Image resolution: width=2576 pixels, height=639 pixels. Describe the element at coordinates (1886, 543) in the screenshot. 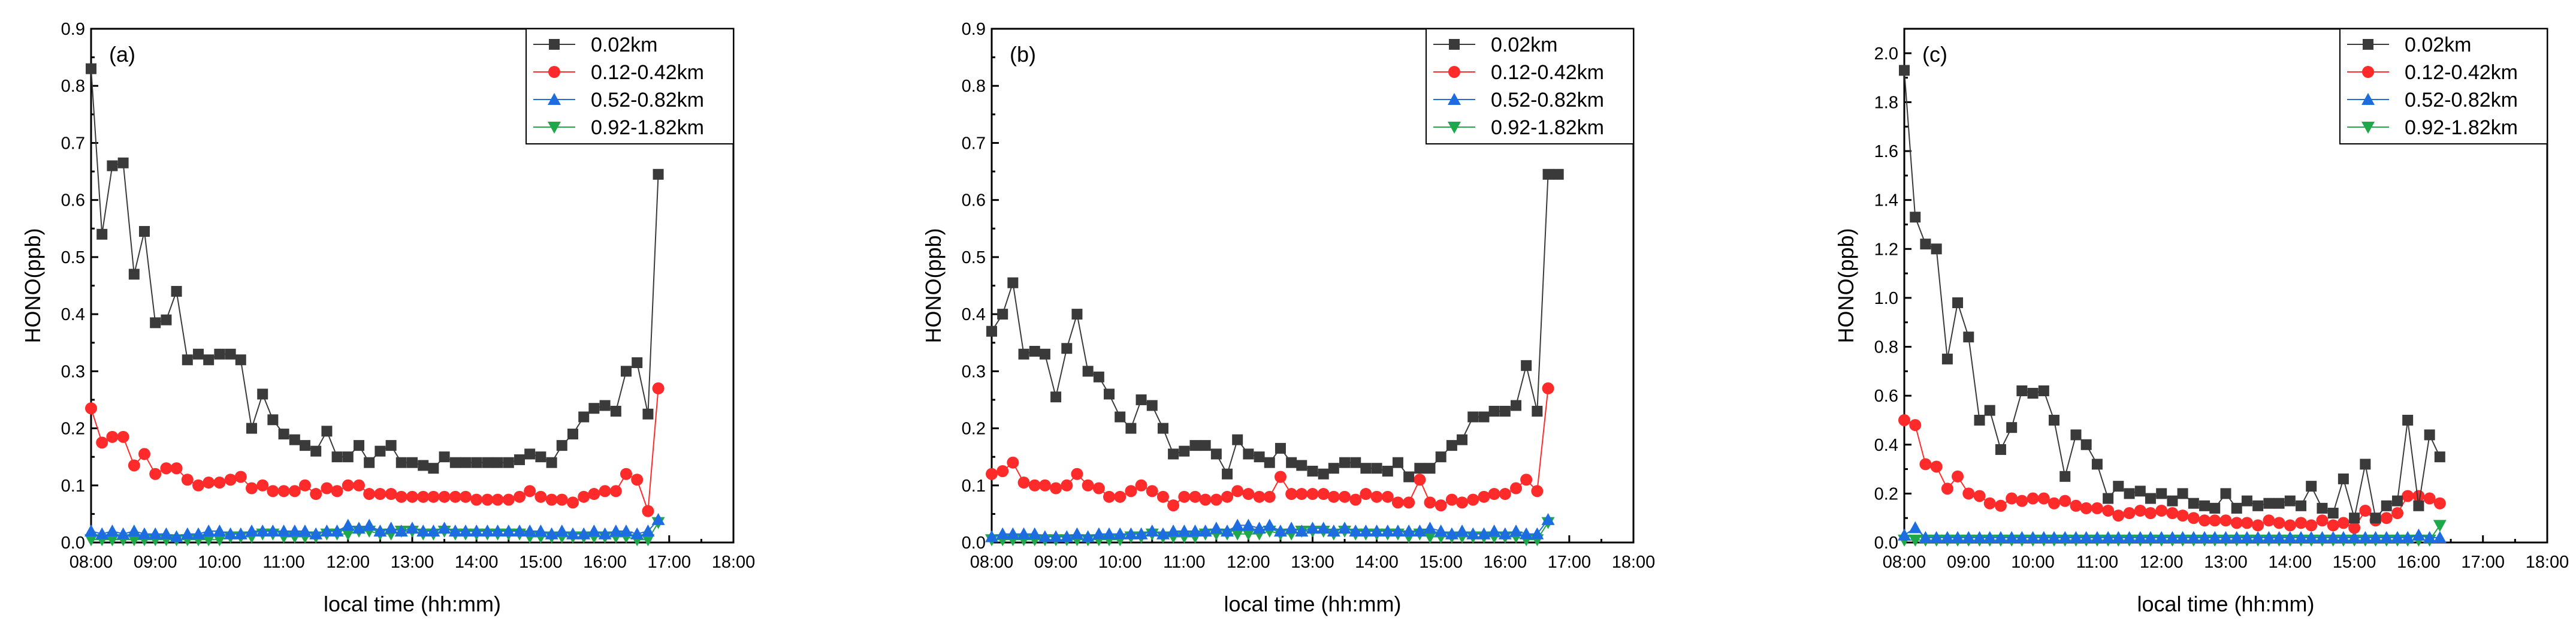

I see `y-tick-label: 0.0` at that location.